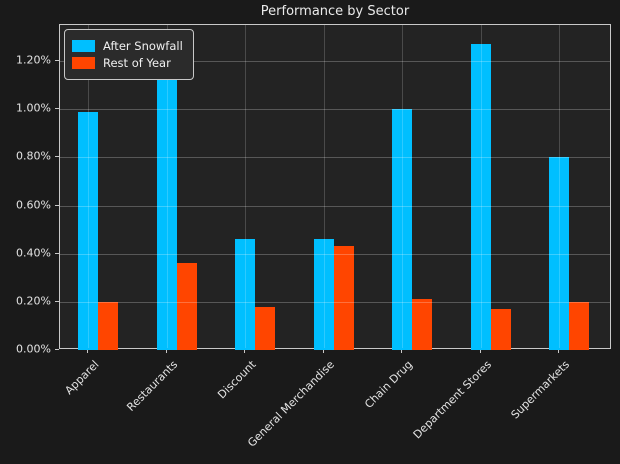 The image size is (620, 464). Describe the element at coordinates (33, 156) in the screenshot. I see `y-tick-label: 0.80%` at that location.